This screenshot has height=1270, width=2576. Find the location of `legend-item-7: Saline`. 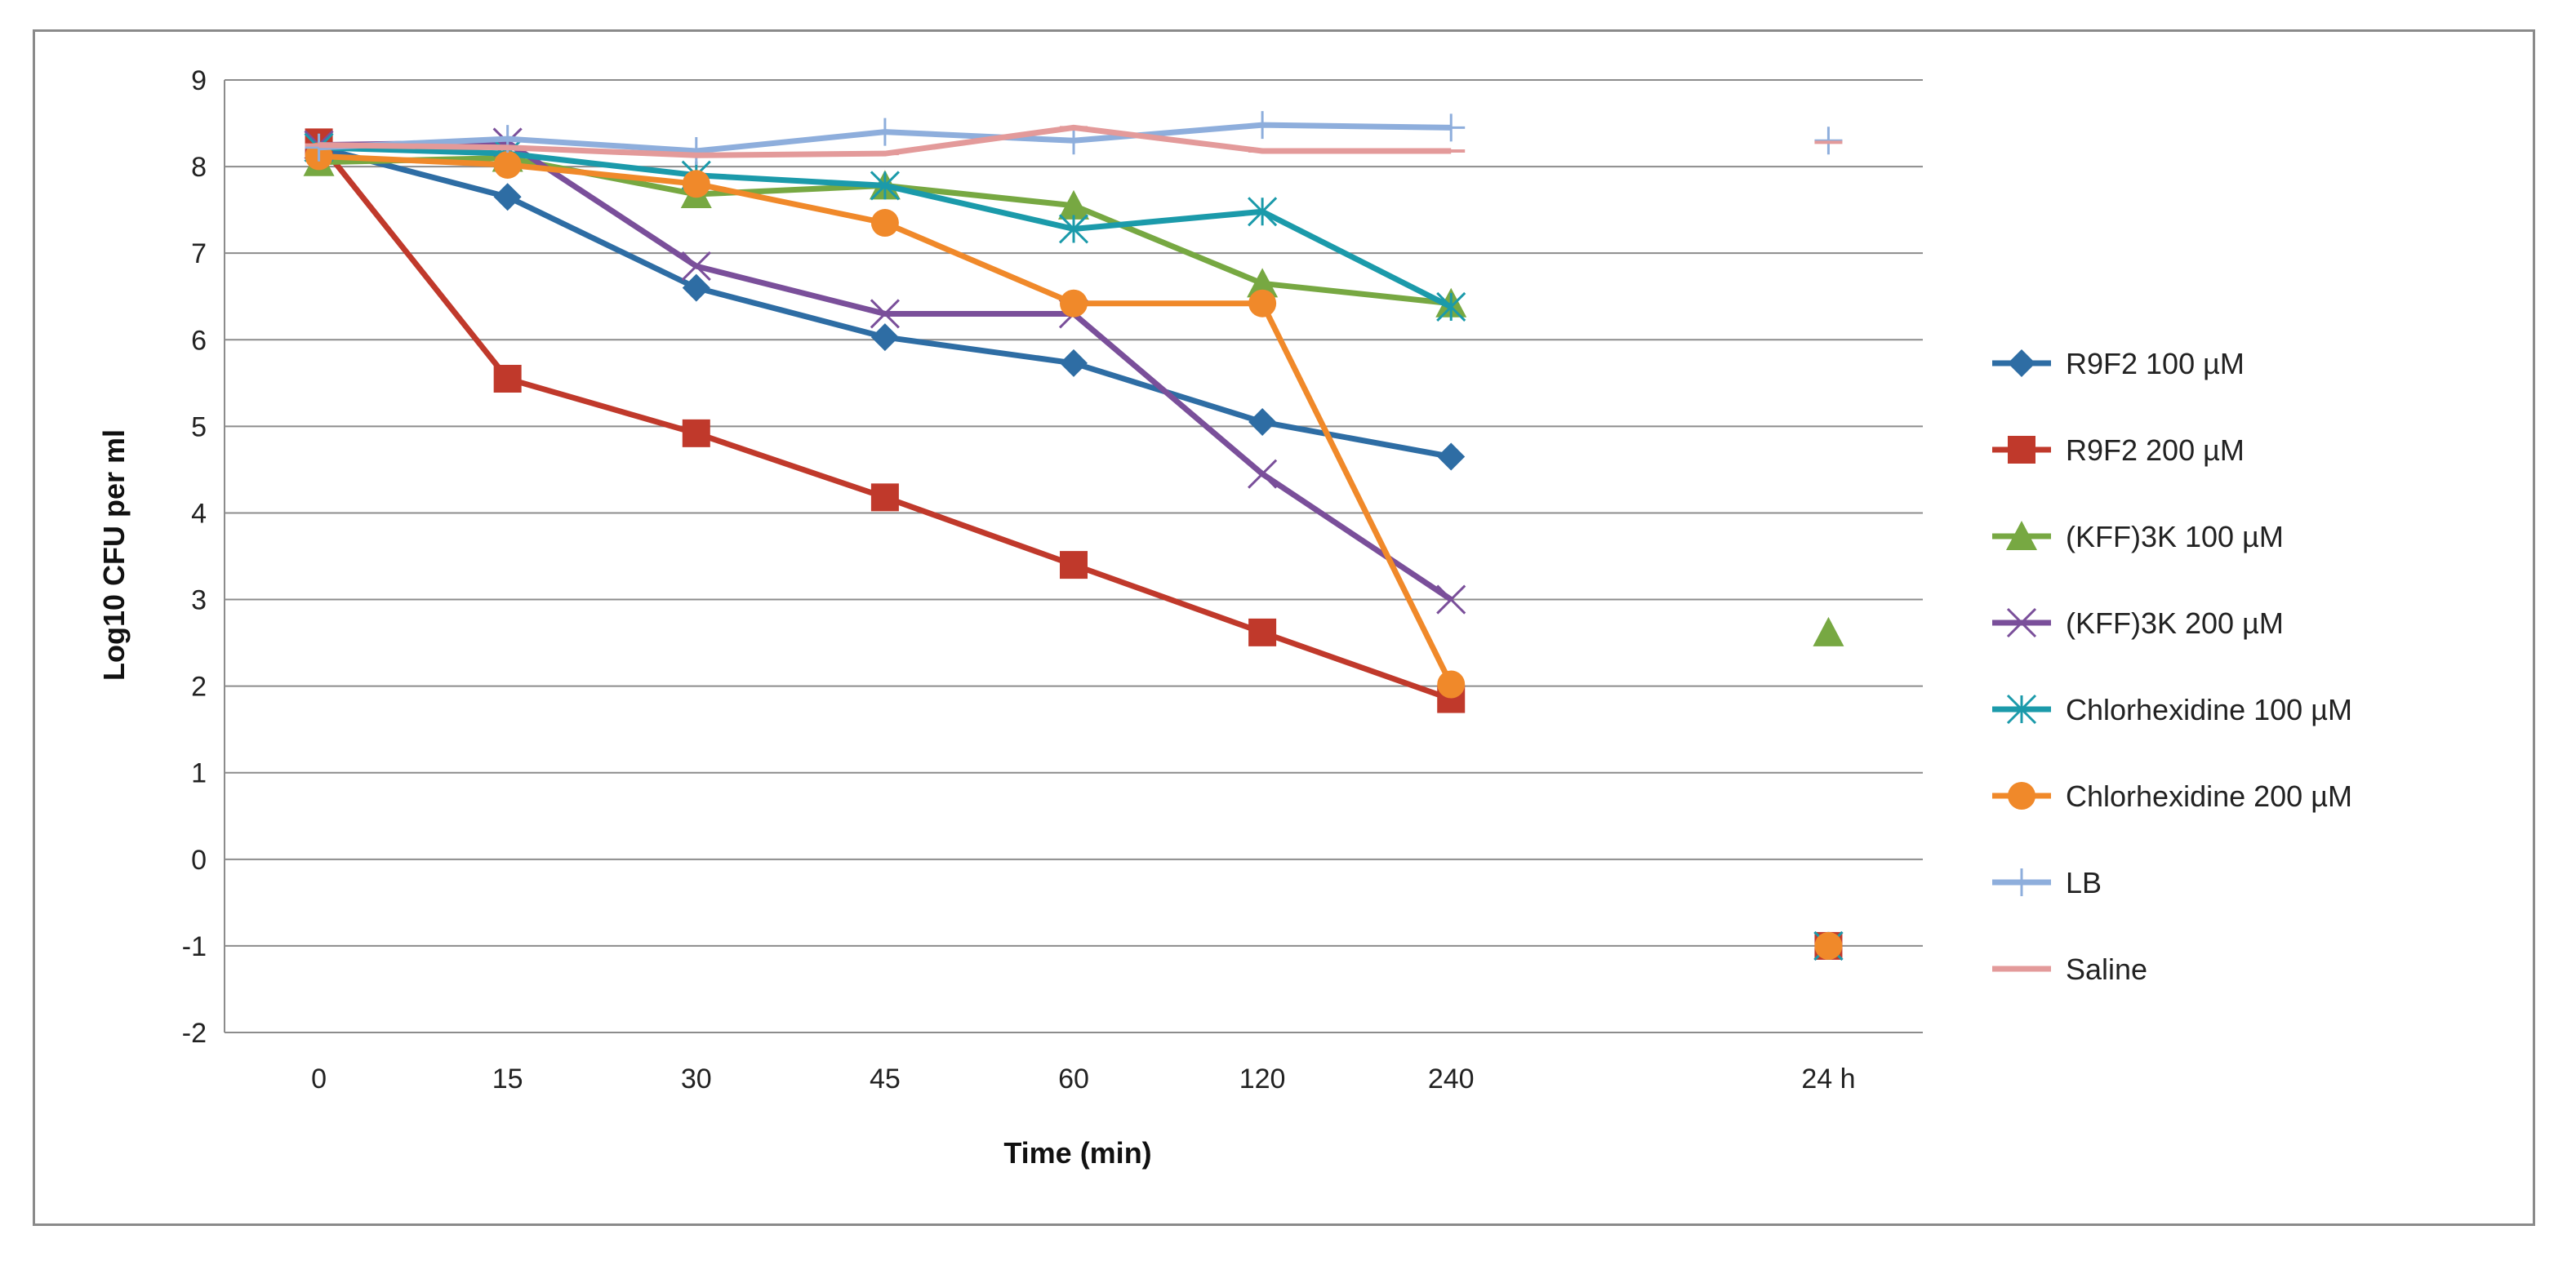

legend-item-7: Saline is located at coordinates (2069, 969).